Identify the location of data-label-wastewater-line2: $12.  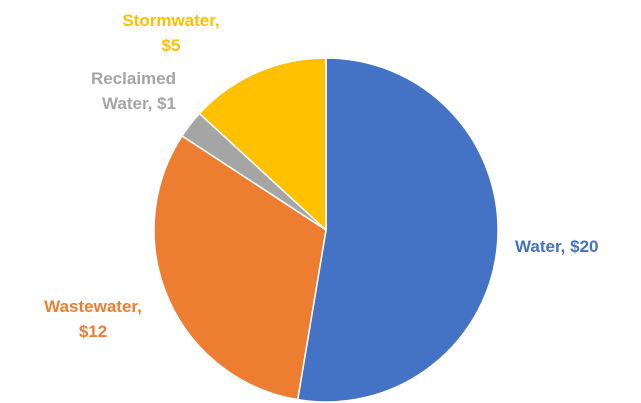
(93, 331).